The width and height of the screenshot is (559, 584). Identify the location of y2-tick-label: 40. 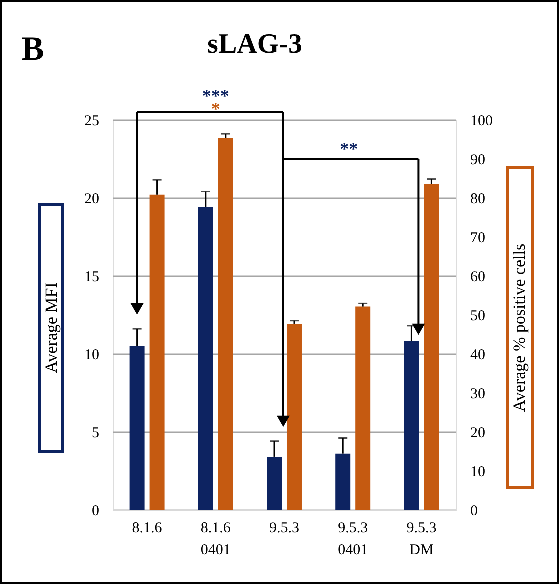
(478, 356).